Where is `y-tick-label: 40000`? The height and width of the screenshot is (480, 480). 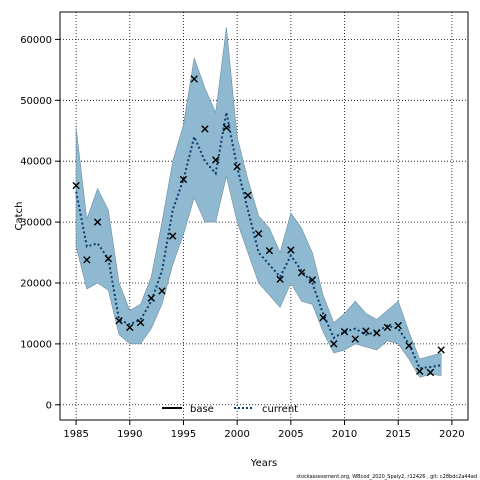
y-tick-label: 40000 is located at coordinates (36, 162).